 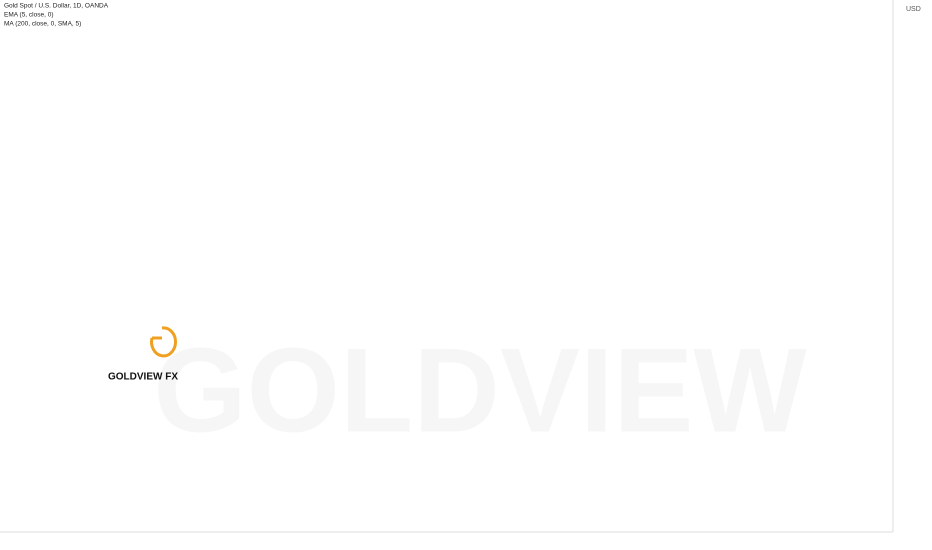 I want to click on currency: USD, so click(x=913, y=9).